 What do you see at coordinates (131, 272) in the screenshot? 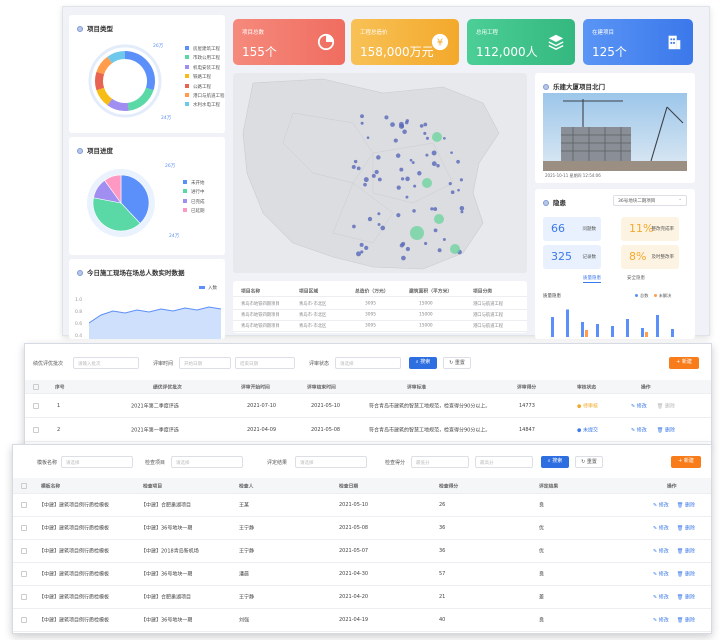
I see `attendance-title: 今日施工现场在场总人数实时数据` at bounding box center [131, 272].